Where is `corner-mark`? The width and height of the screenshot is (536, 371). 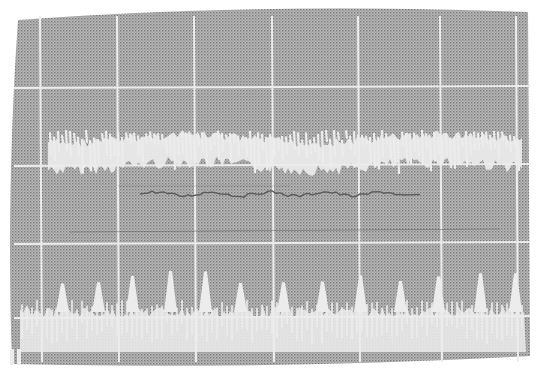 corner-mark is located at coordinates (15, 357).